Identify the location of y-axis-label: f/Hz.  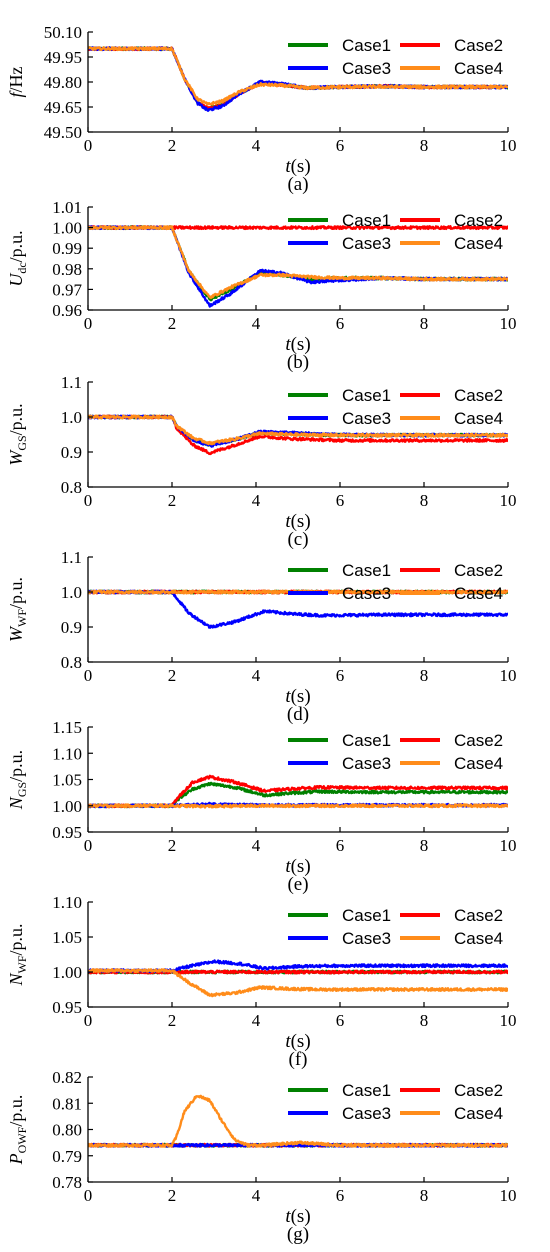
(16, 81).